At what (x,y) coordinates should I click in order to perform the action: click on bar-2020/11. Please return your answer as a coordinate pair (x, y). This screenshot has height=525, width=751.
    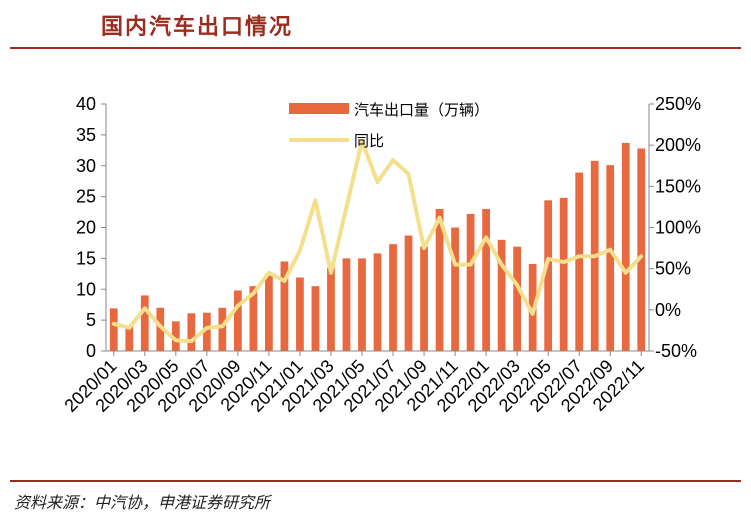
    Looking at the image, I should click on (269, 312).